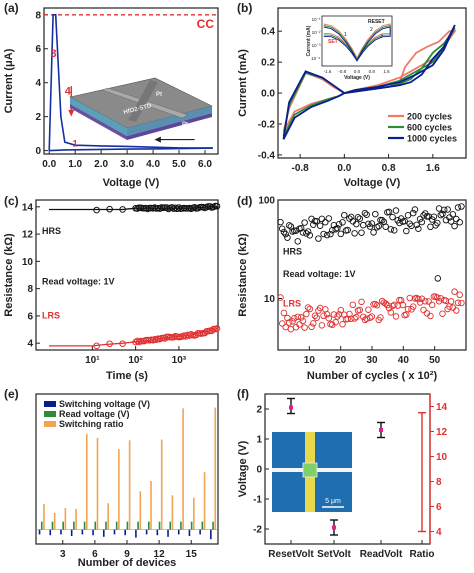  What do you see at coordinates (106, 525) in the screenshot?
I see `panel-e-bar-s1-d7` at bounding box center [106, 525].